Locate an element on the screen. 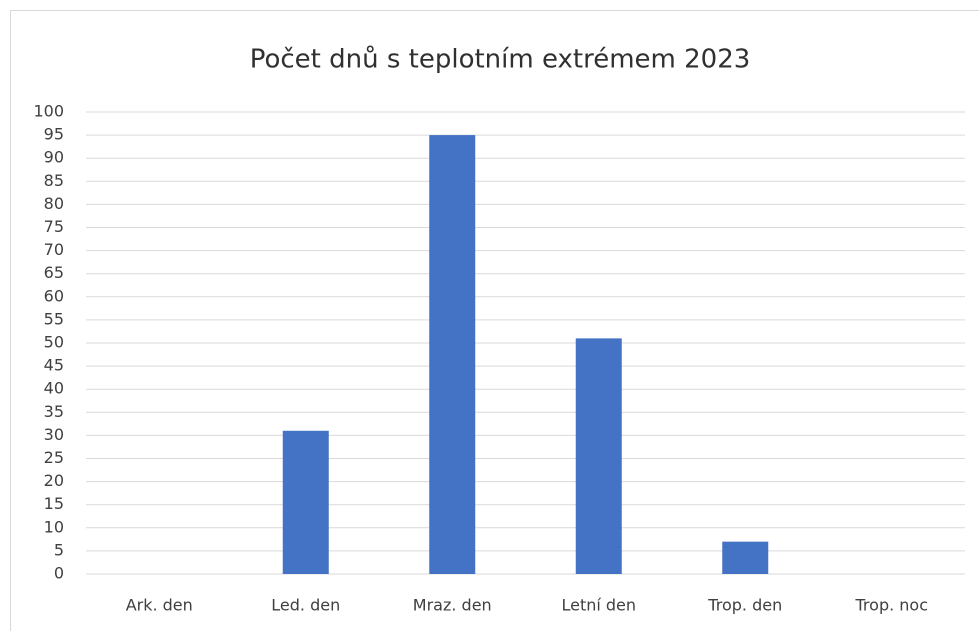 The width and height of the screenshot is (979, 631). y-tick-label: 85 is located at coordinates (54, 180).